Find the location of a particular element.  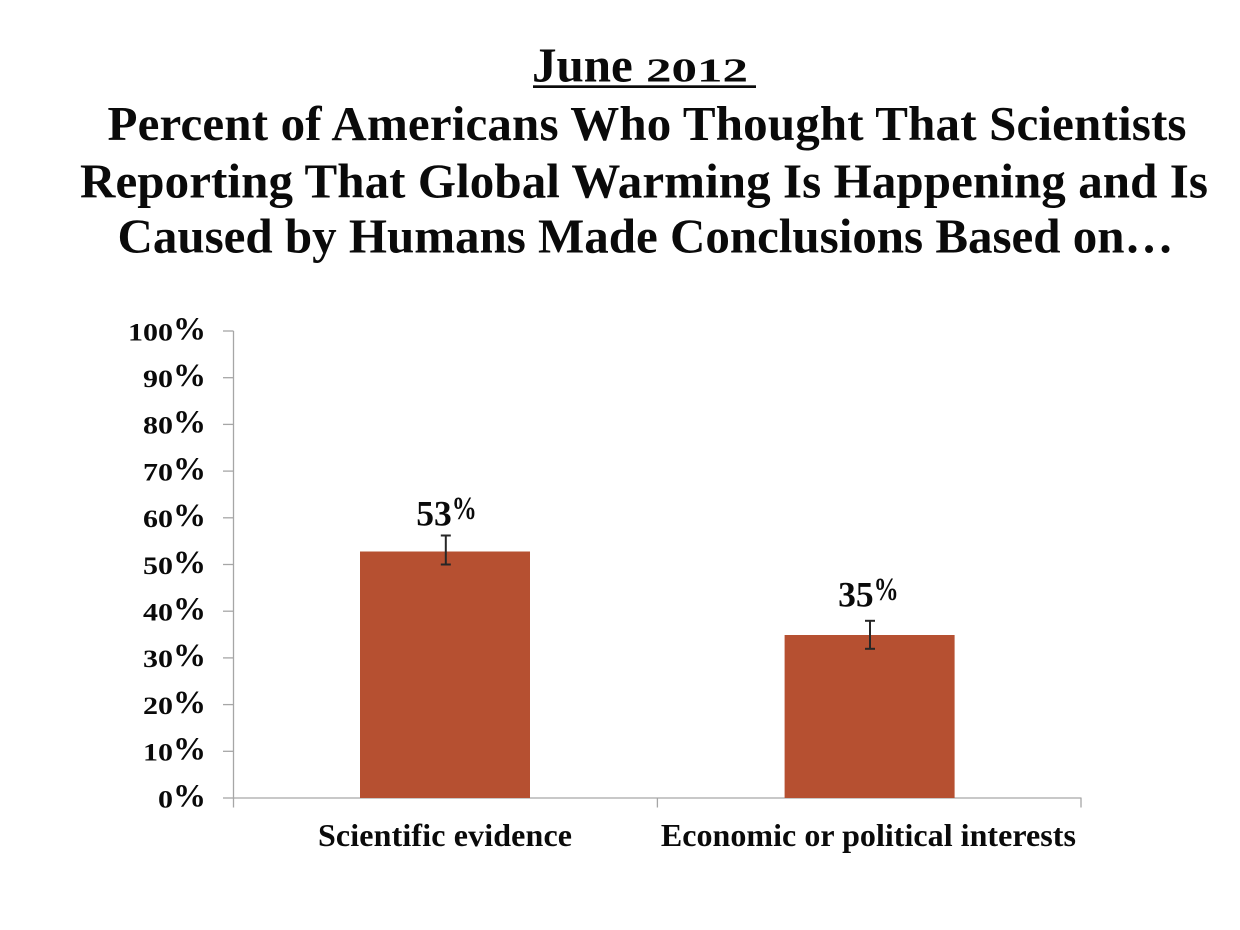

svg-text: June is located at coordinates (582, 65).